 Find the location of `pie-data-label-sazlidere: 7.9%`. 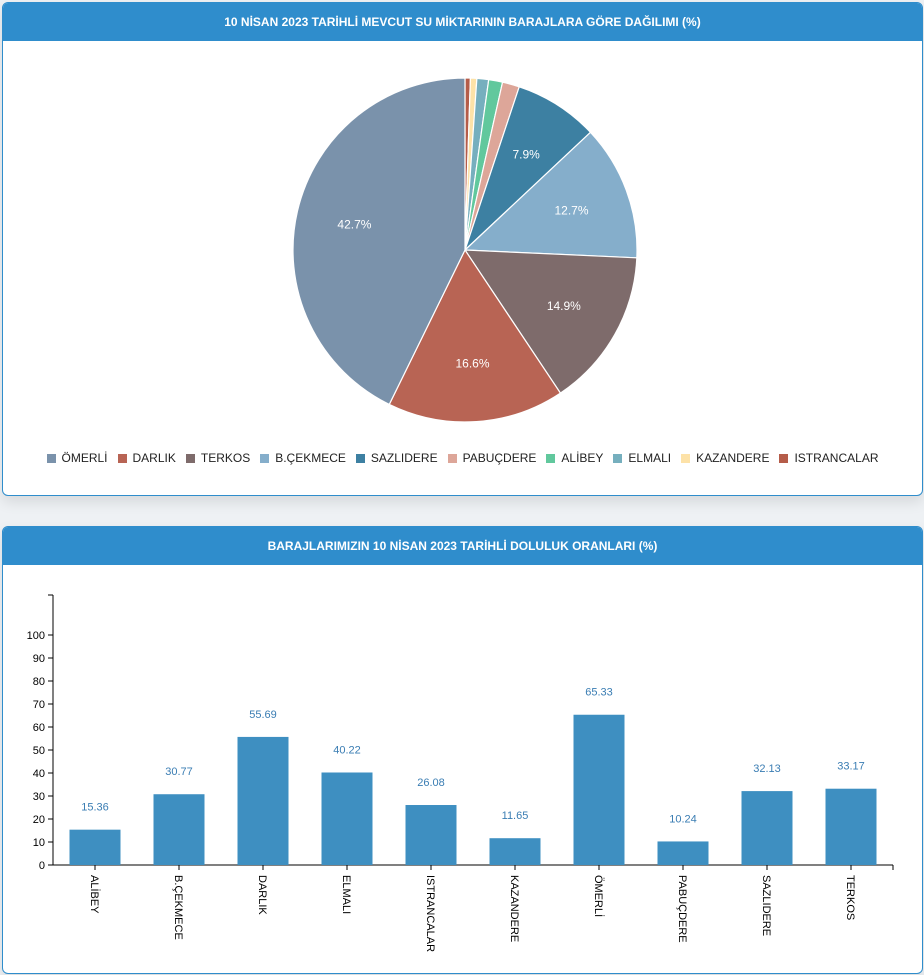

pie-data-label-sazlidere: 7.9% is located at coordinates (527, 154).